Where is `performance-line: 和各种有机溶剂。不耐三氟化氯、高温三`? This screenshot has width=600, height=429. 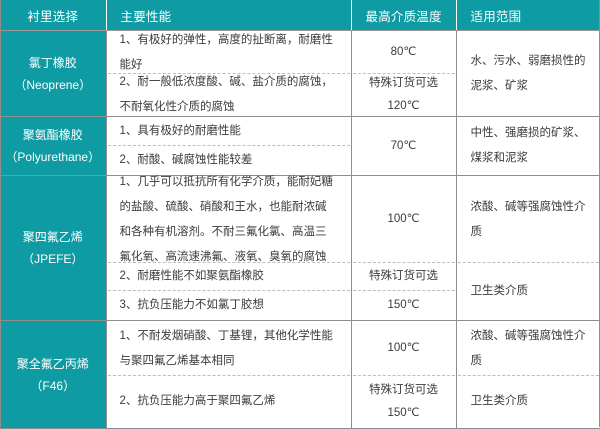 performance-line: 和各种有机溶剂。不耐三氟化氯、高温三 is located at coordinates (223, 231).